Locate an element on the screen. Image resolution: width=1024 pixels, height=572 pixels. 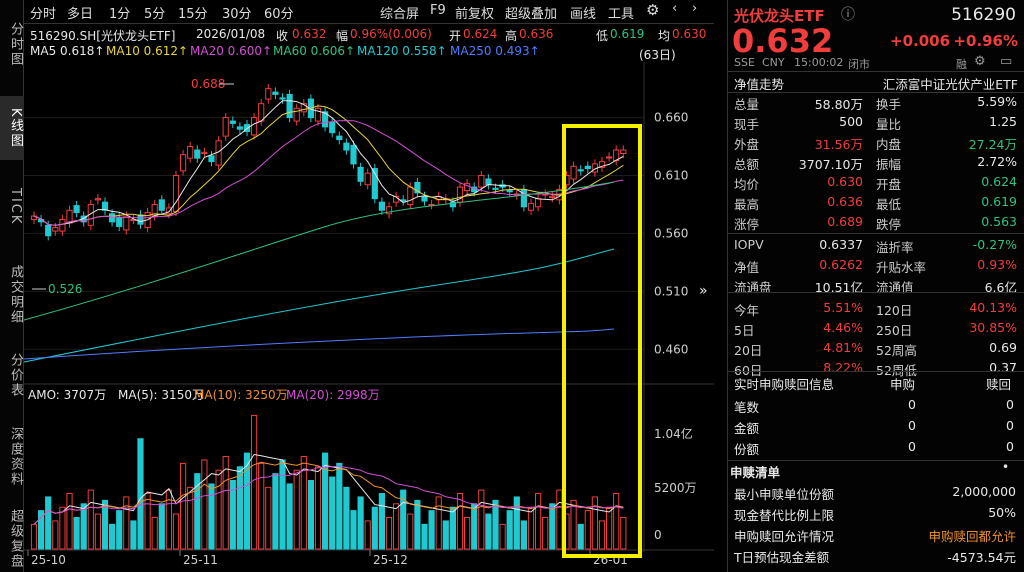
high-label: 高 is located at coordinates (511, 36).